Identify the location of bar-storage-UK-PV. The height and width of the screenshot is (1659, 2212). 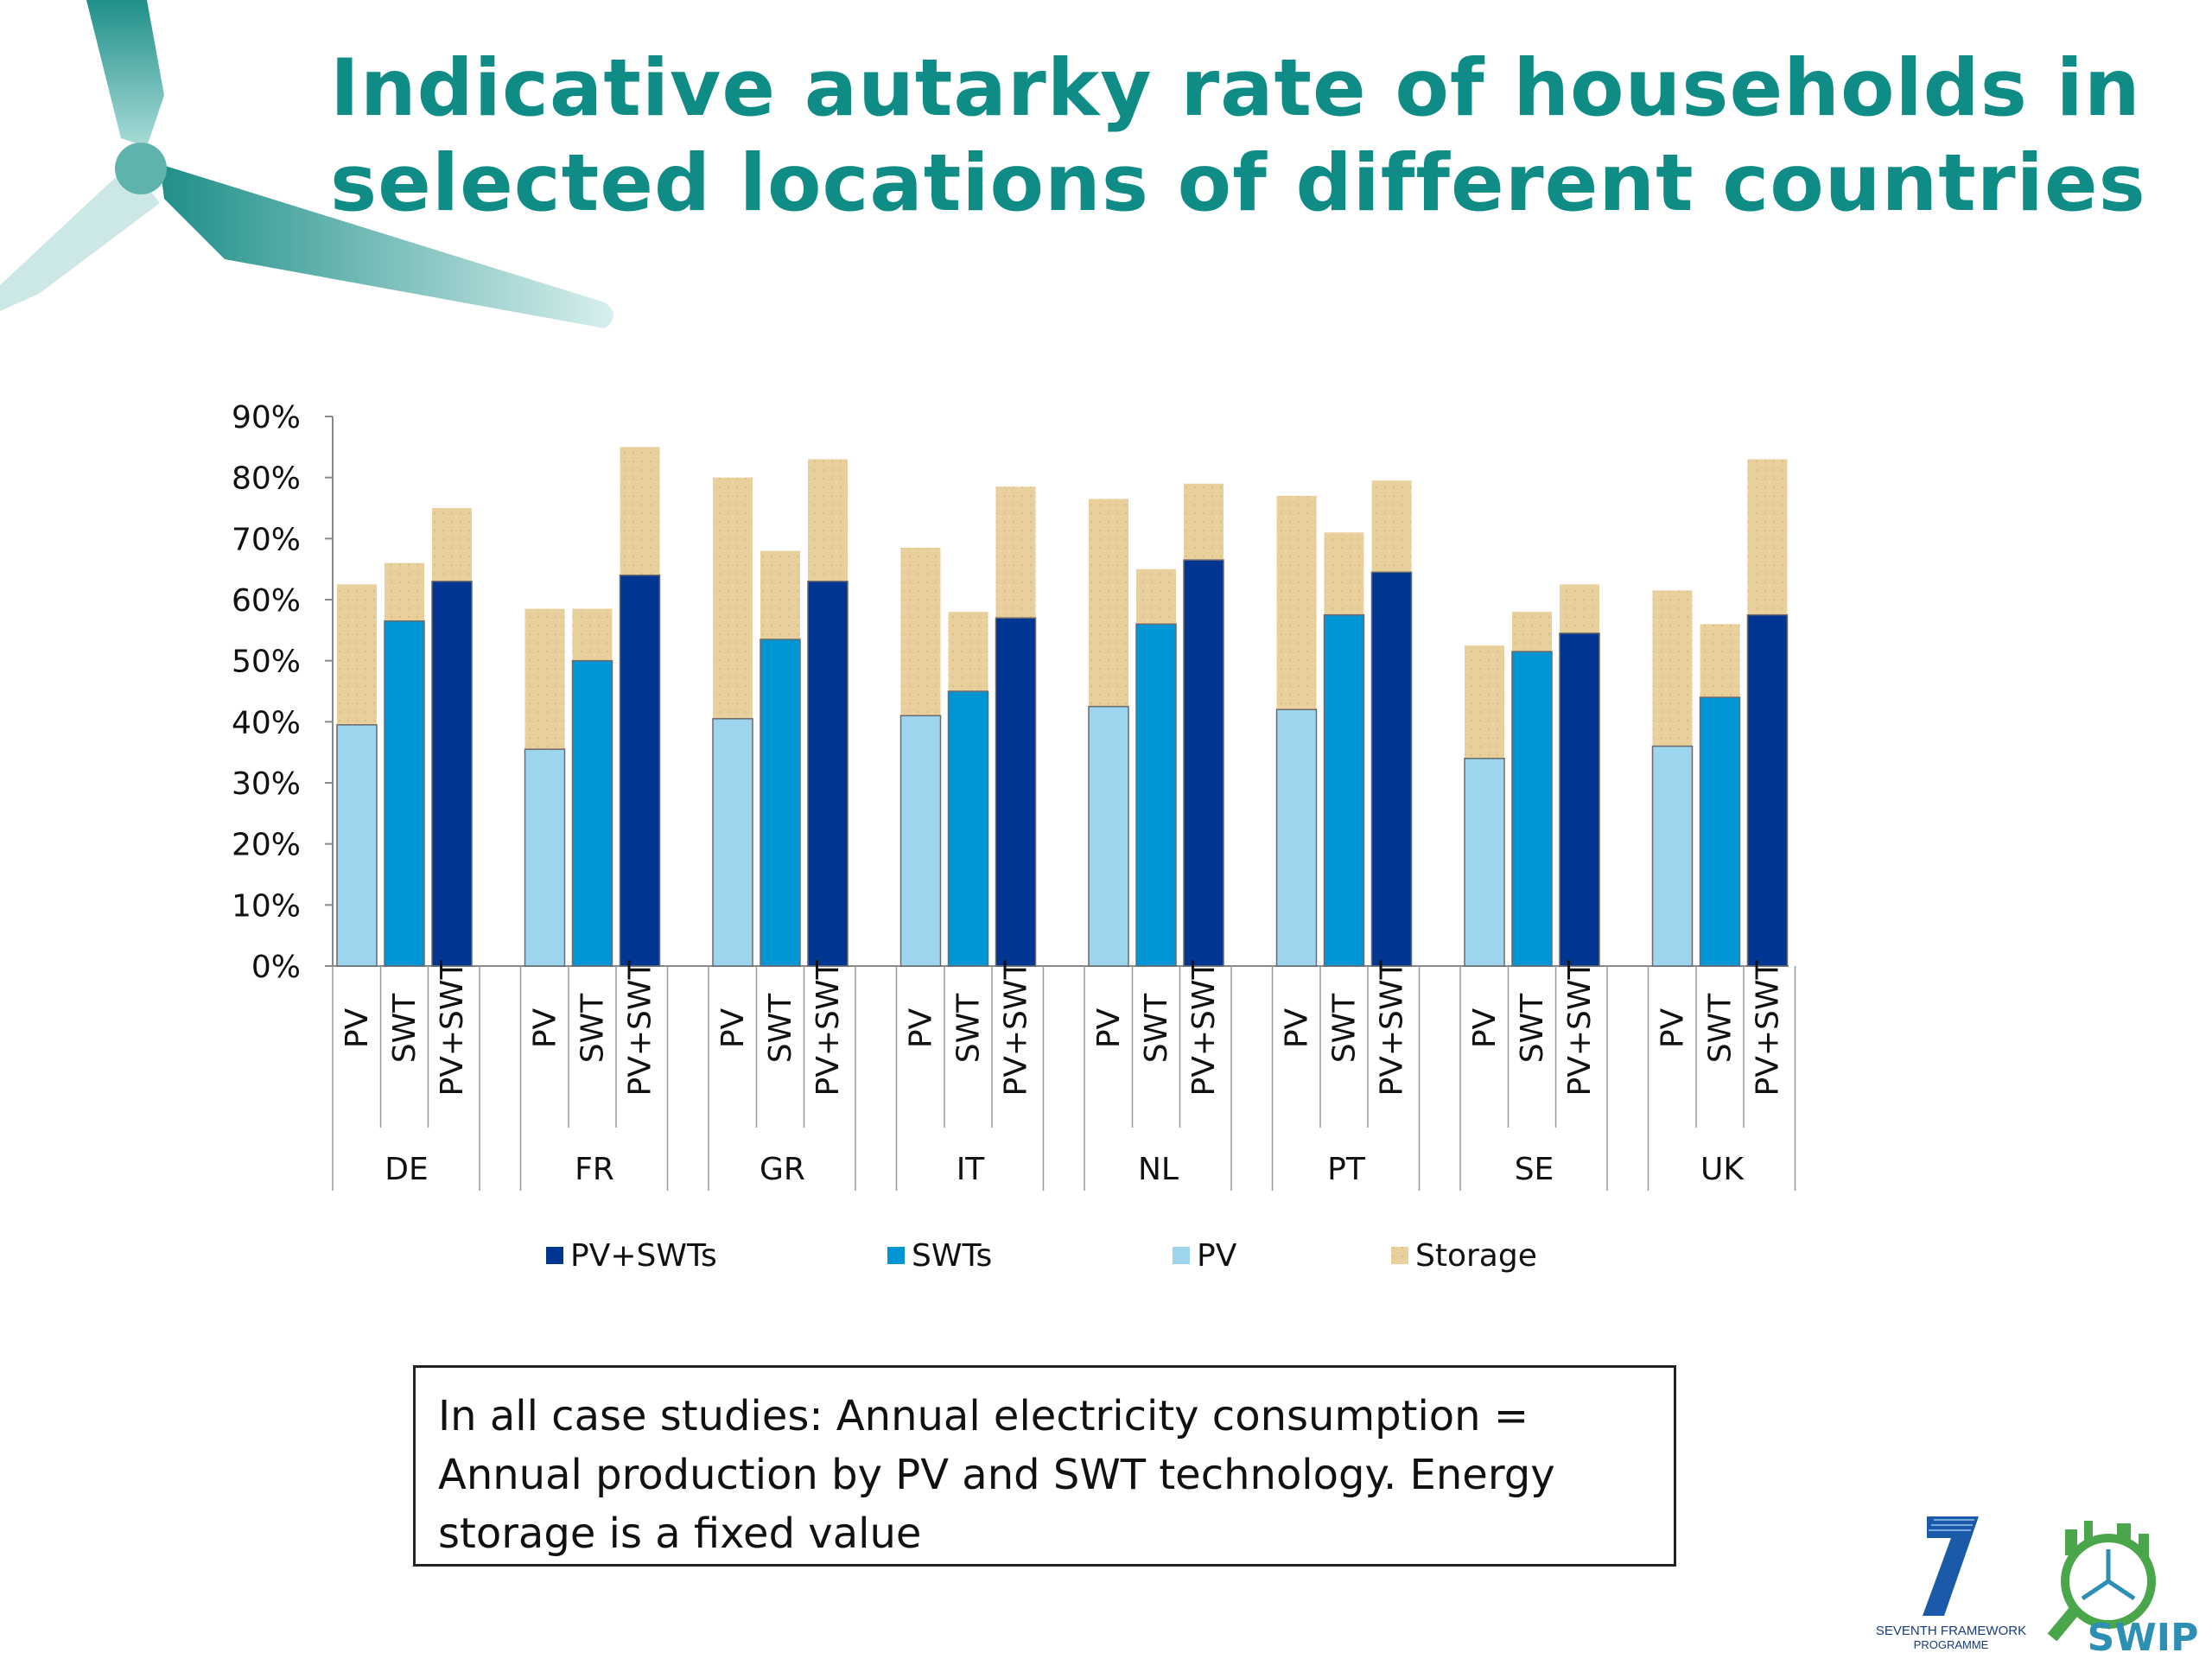
(1672, 668).